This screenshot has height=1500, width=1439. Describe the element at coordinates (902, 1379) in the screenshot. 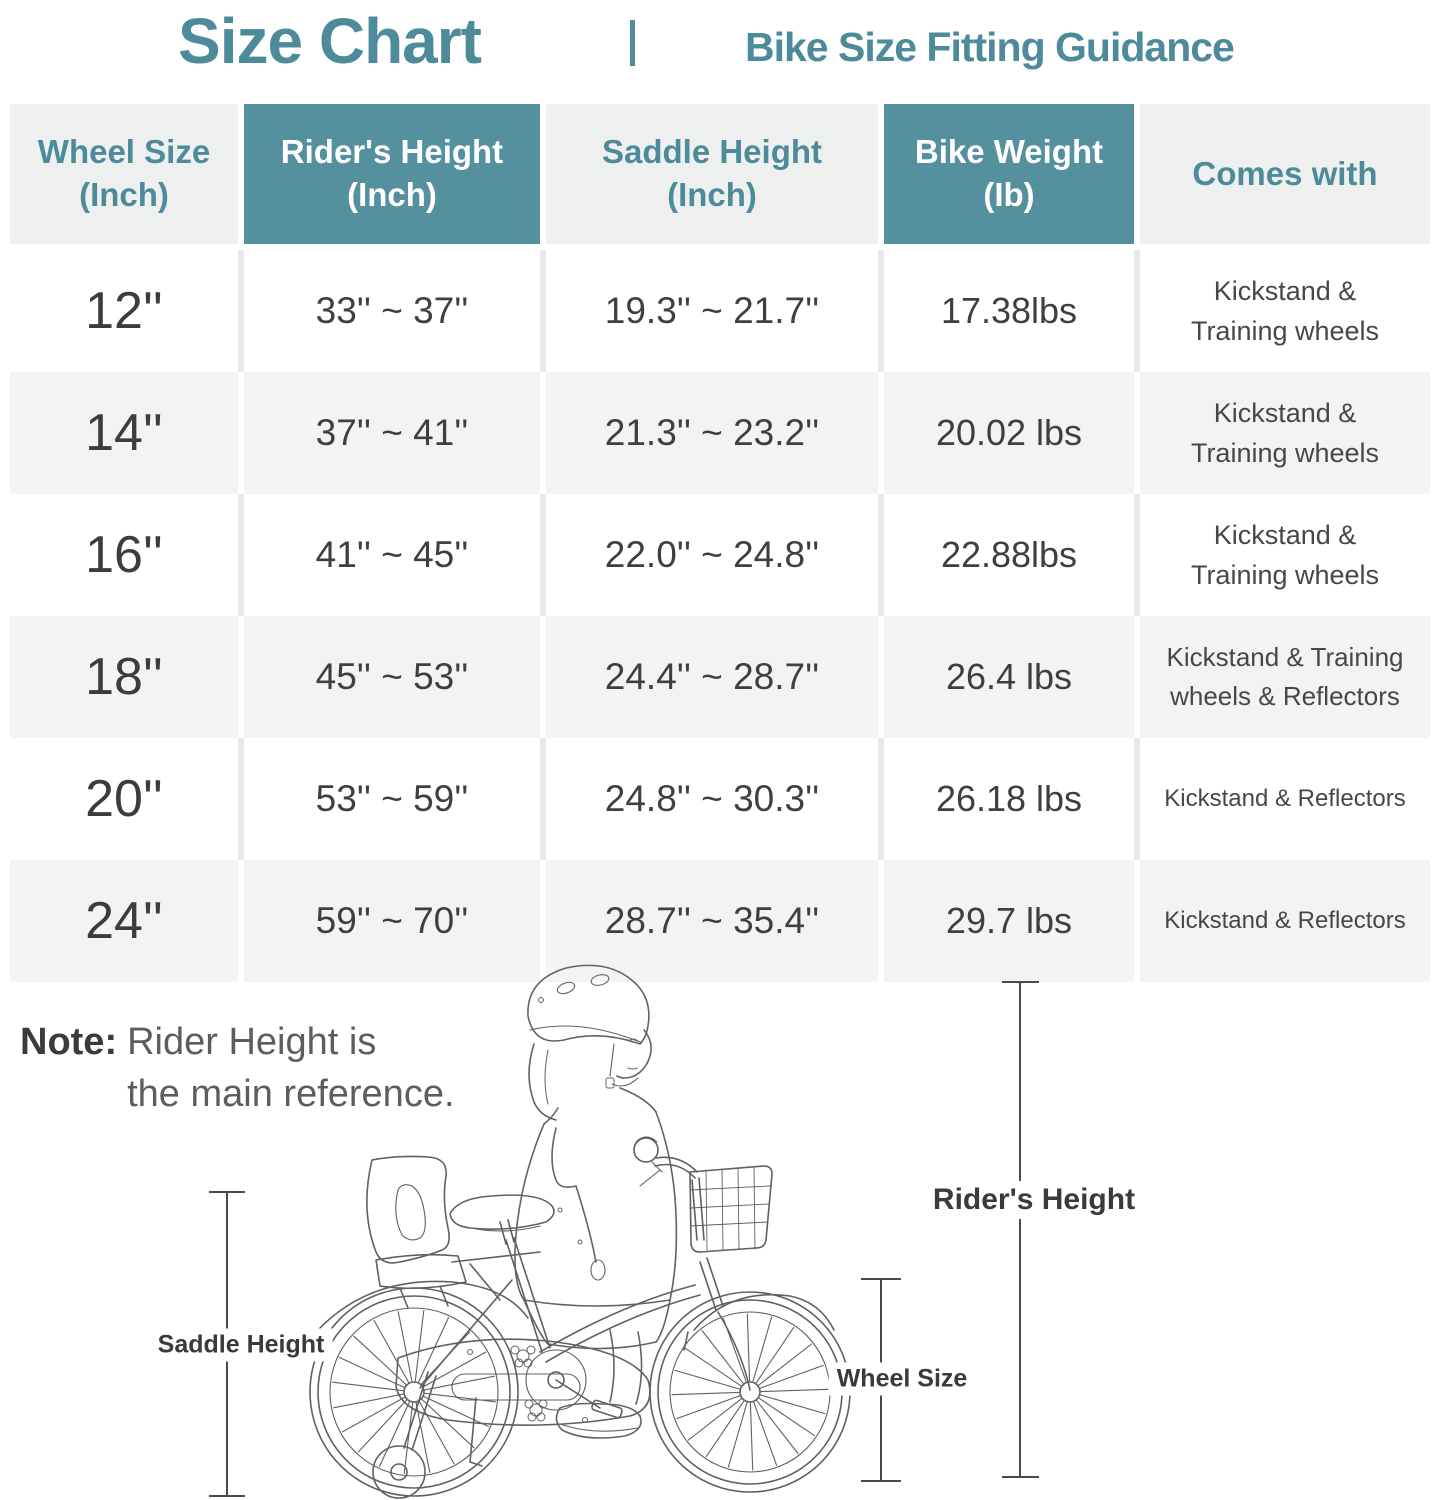

I see `wheel-size-label: Wheel Size` at that location.